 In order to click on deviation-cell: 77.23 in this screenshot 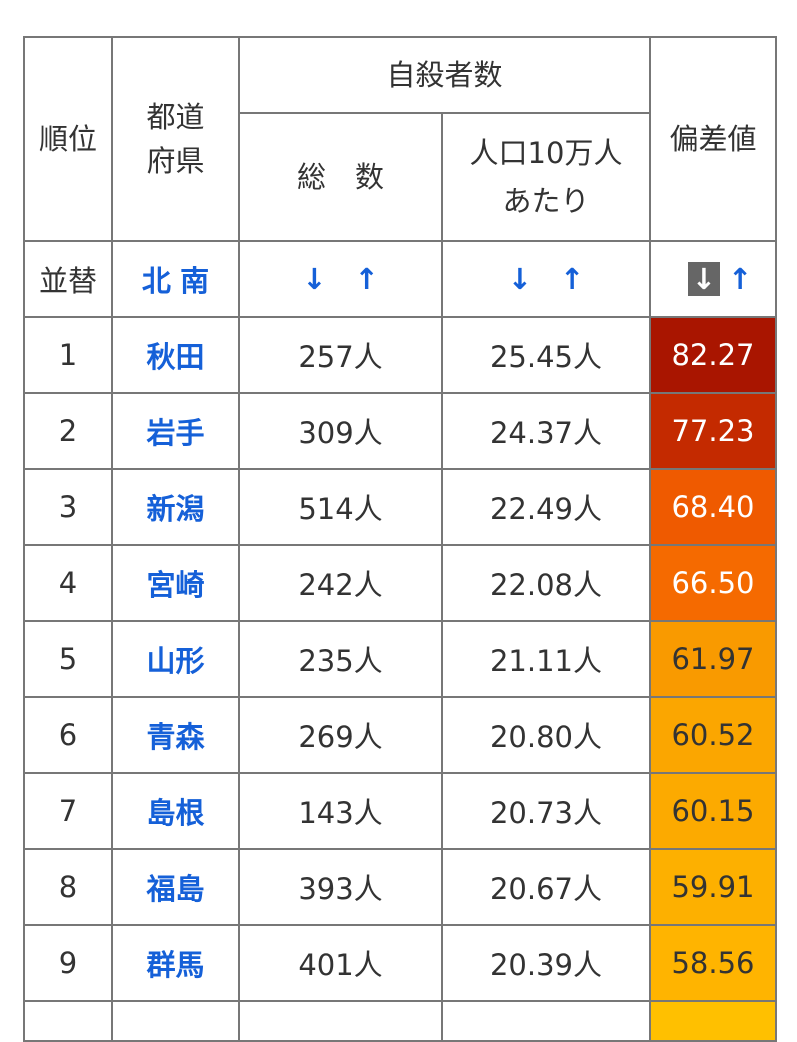, I will do `click(713, 431)`.